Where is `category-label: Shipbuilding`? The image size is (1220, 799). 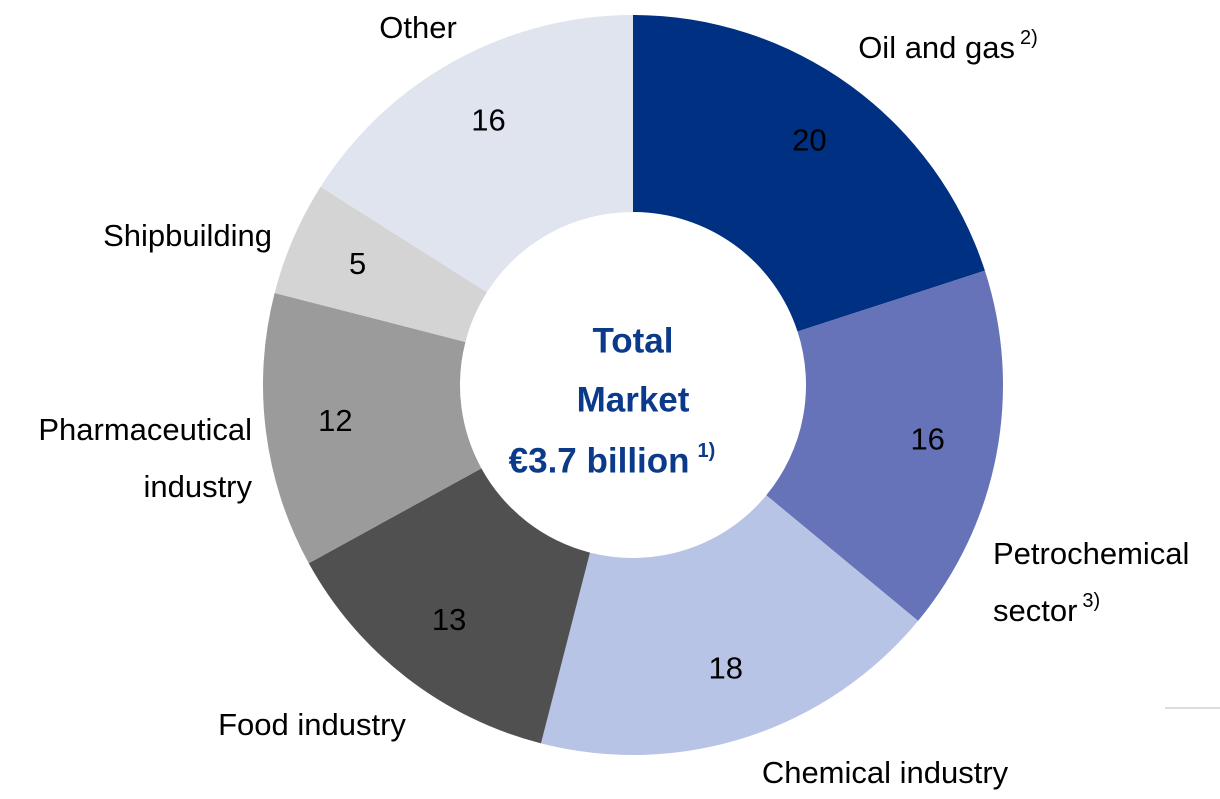
category-label: Shipbuilding is located at coordinates (187, 235).